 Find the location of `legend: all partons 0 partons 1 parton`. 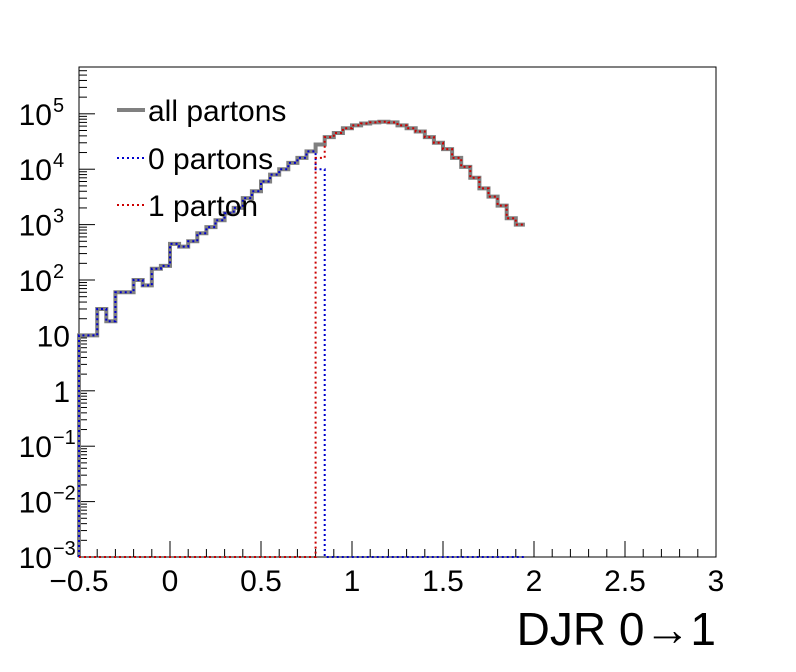

legend: all partons 0 partons 1 parton is located at coordinates (201, 159).